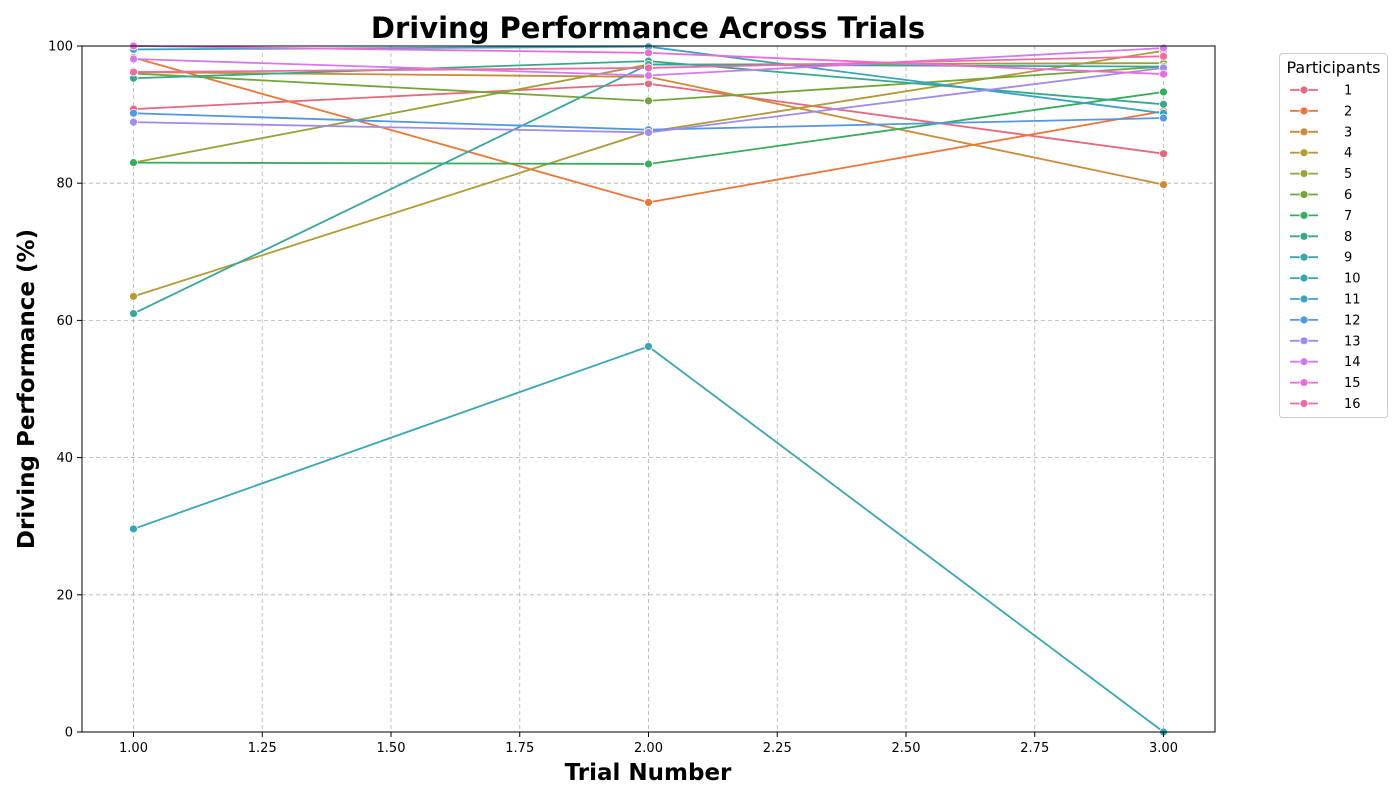  I want to click on legend-item: 5, so click(1321, 174).